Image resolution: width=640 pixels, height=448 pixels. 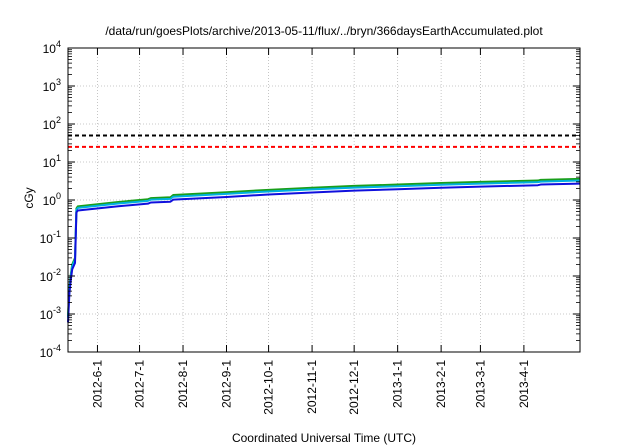 I want to click on x-tick-label: 2013-3-1, so click(x=480, y=384).